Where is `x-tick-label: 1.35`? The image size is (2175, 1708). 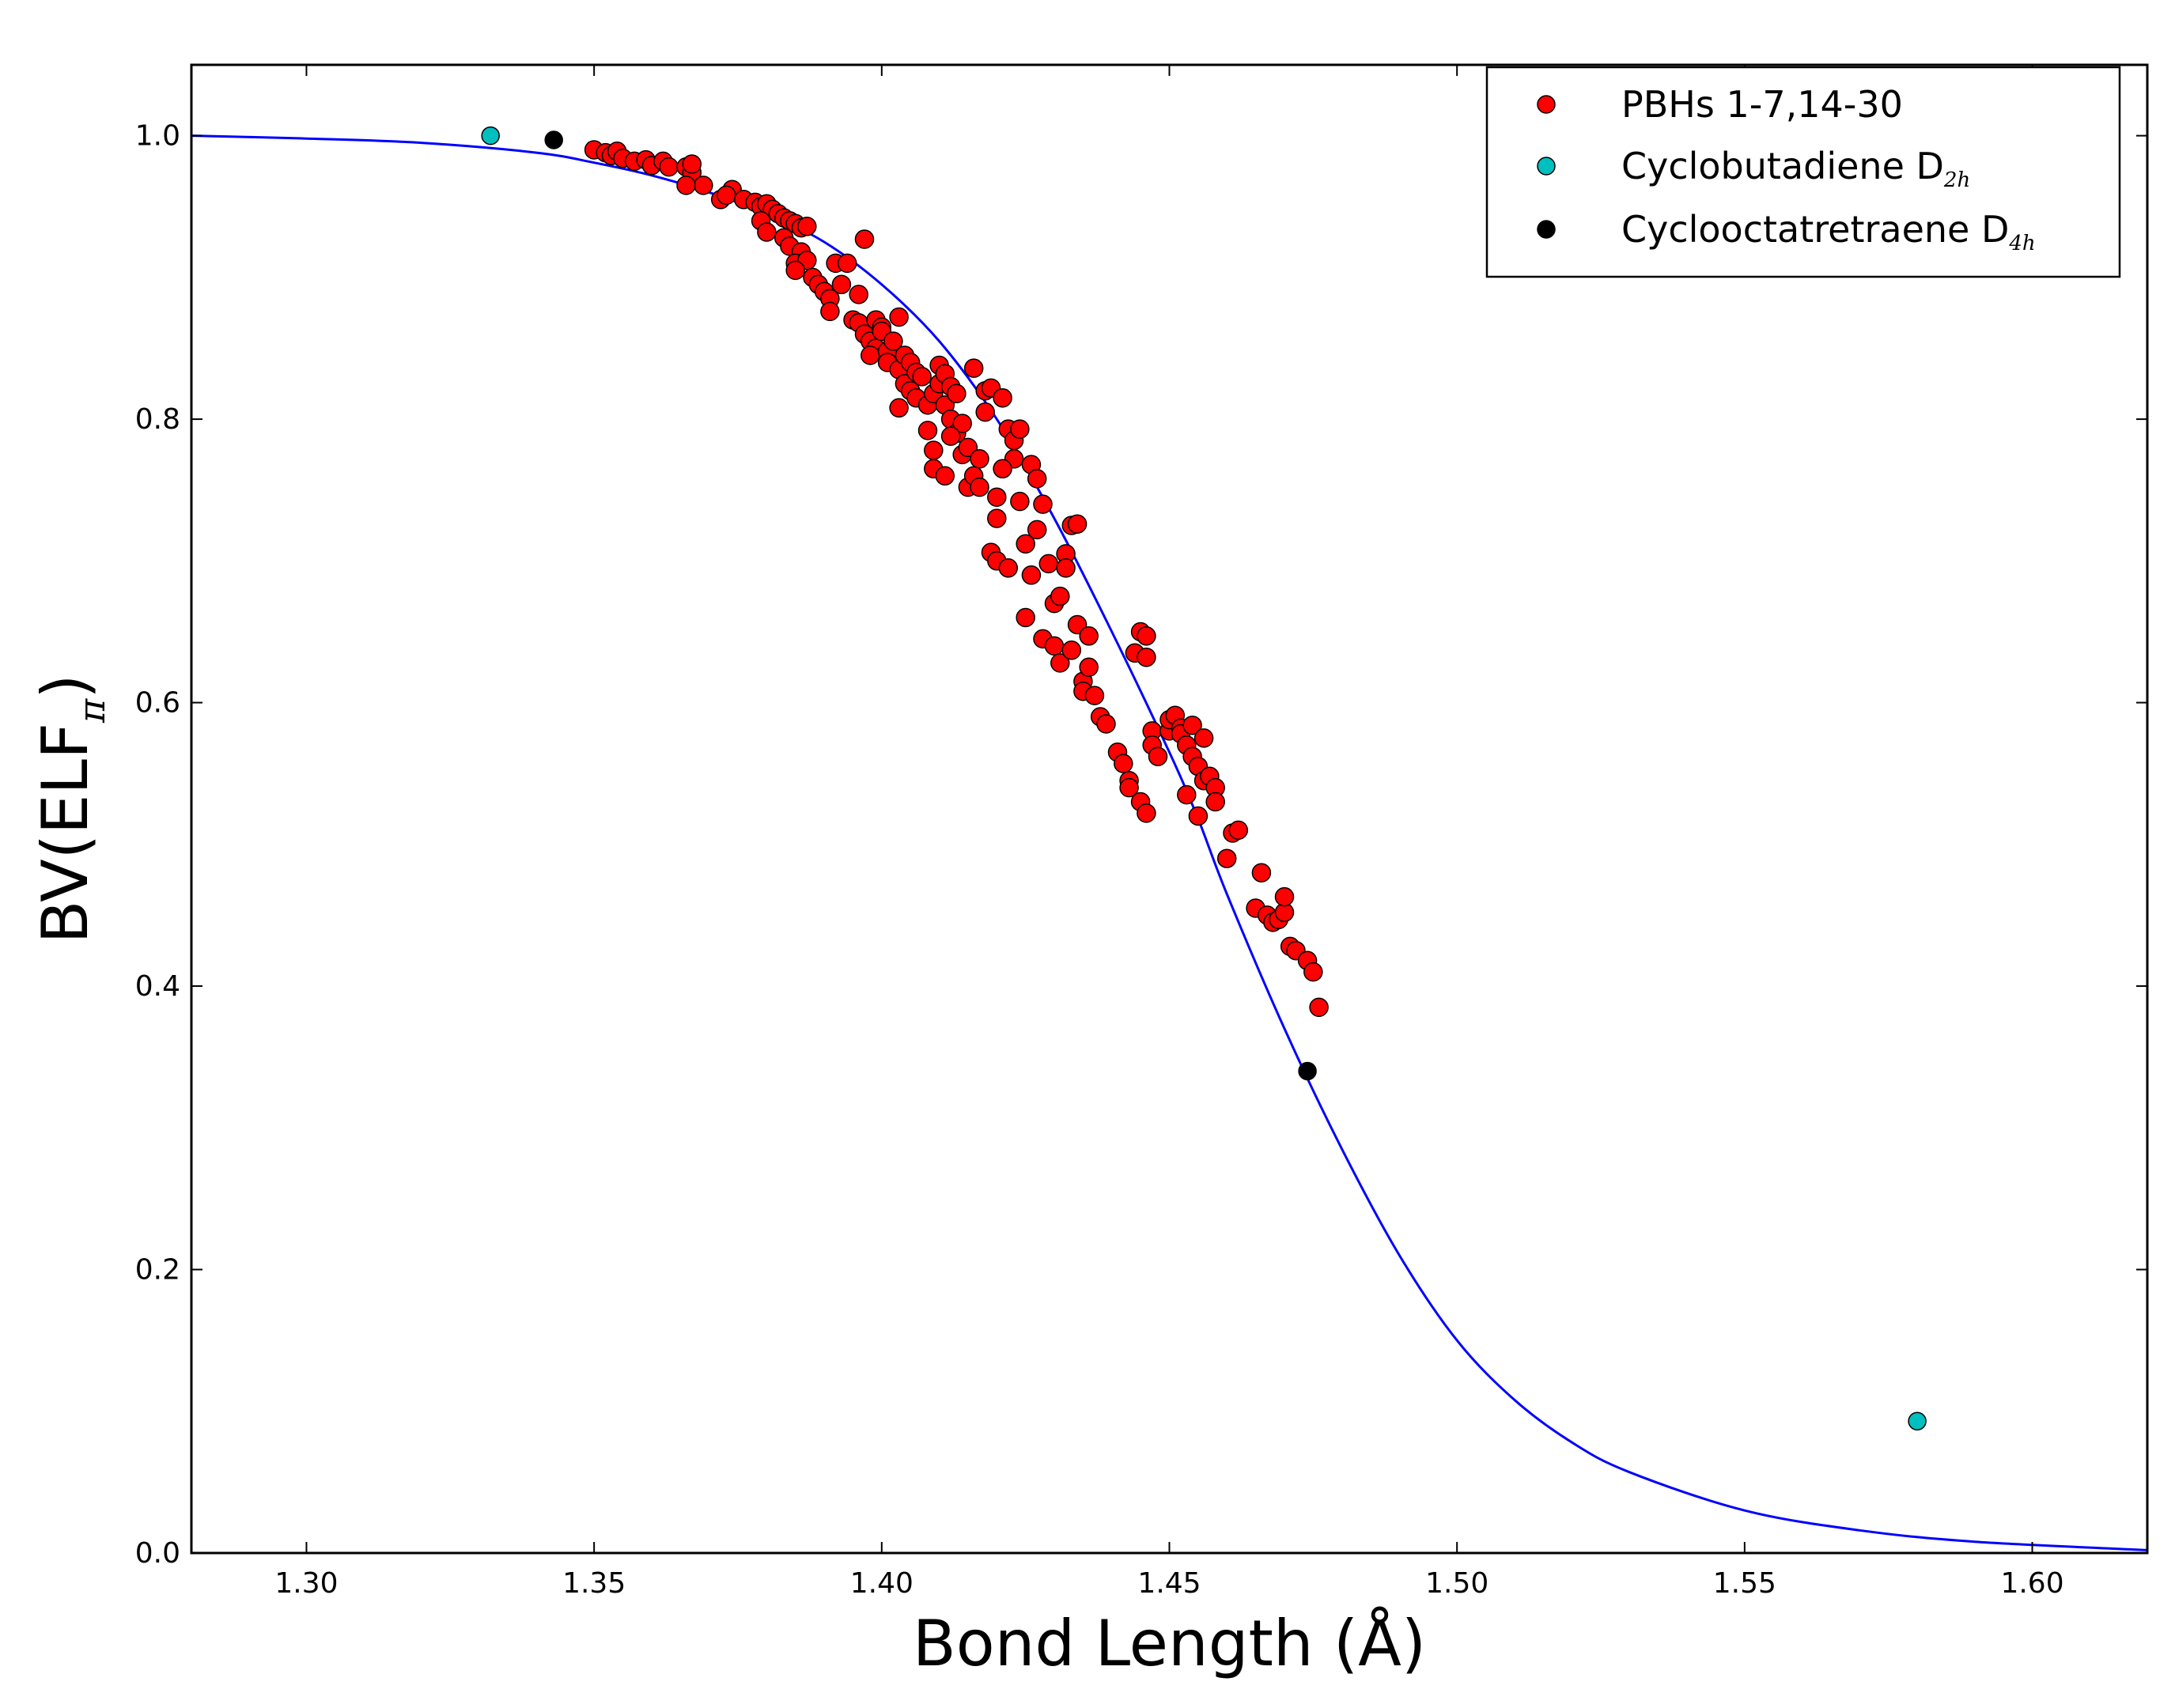 x-tick-label: 1.35 is located at coordinates (594, 1583).